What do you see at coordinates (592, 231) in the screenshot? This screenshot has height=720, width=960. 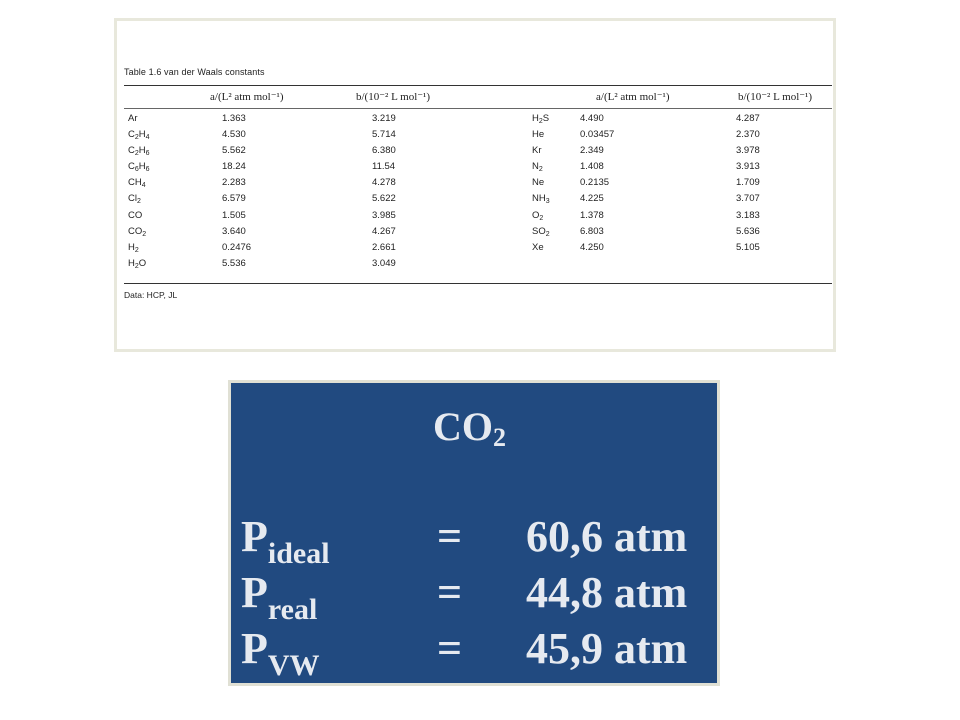 I see `value-a-right: 6.803` at bounding box center [592, 231].